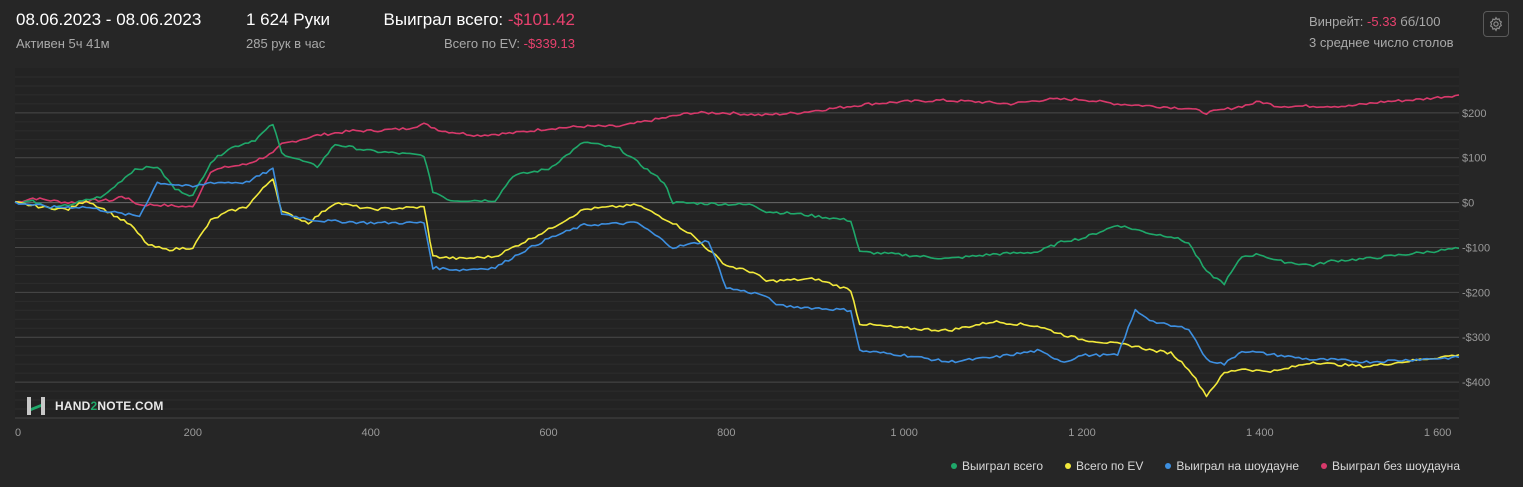  I want to click on hand2note-logo: HAND2NOTE.COM, so click(94, 406).